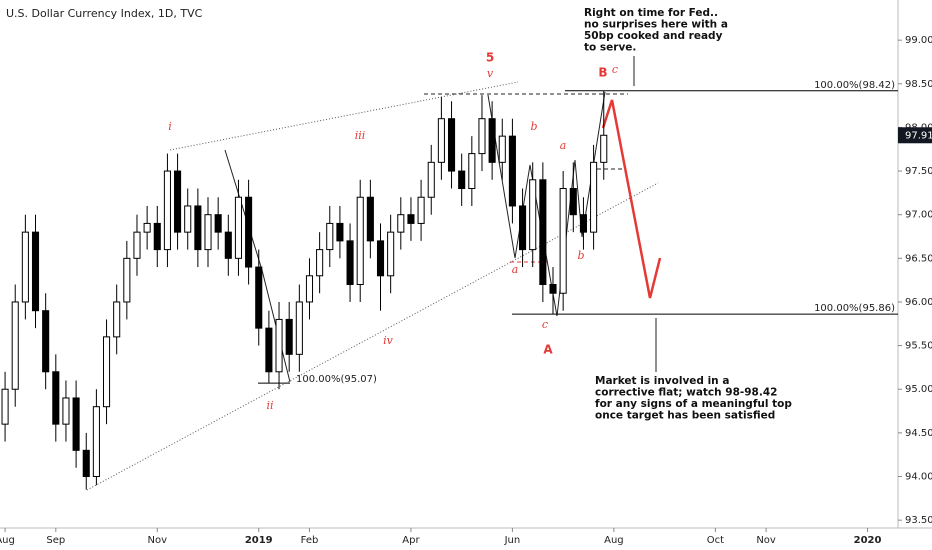 The width and height of the screenshot is (932, 550). What do you see at coordinates (602, 73) in the screenshot?
I see `wave-label: B` at bounding box center [602, 73].